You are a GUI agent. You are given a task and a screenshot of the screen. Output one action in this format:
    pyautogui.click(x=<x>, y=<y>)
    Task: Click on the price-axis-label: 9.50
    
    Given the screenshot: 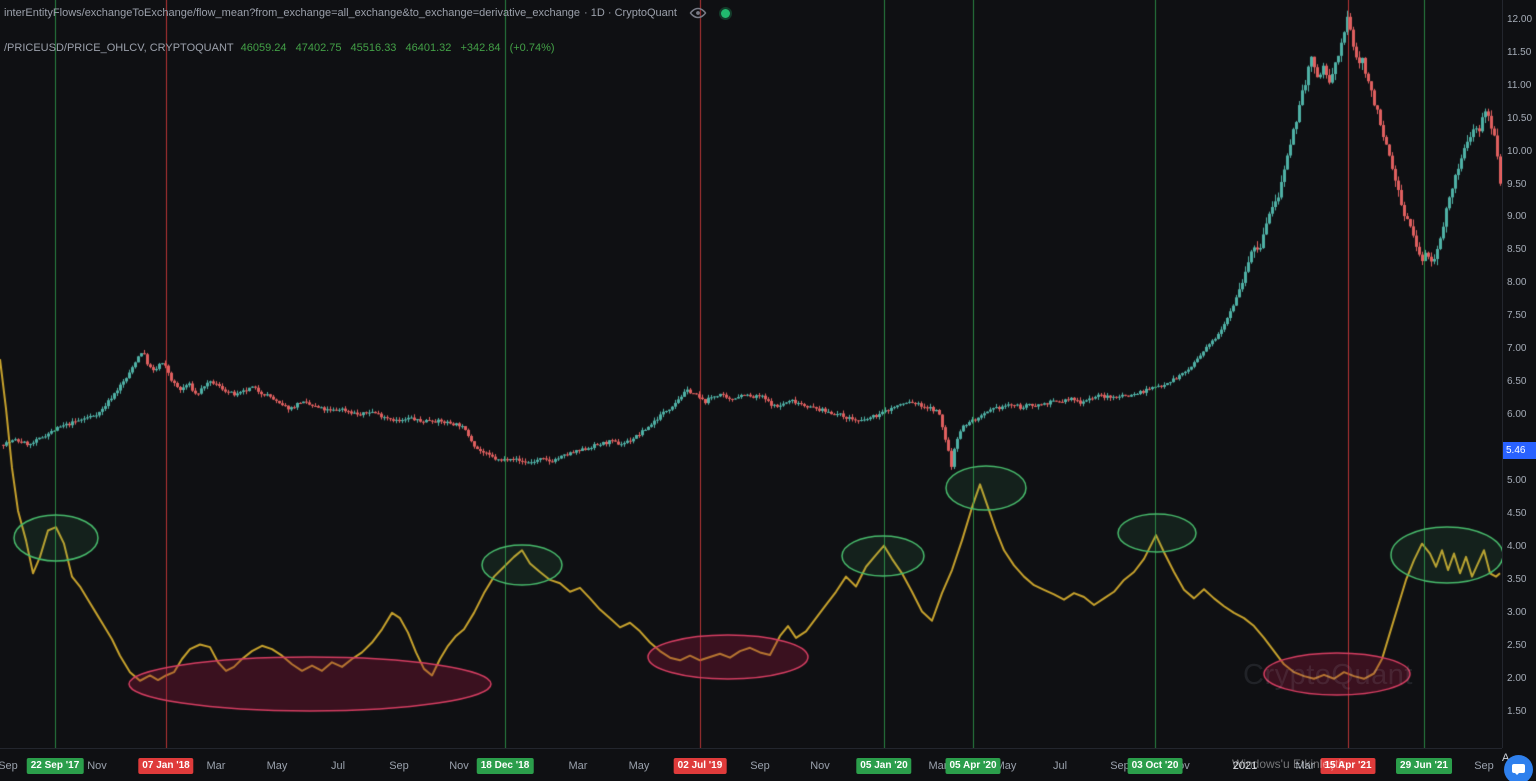 What is the action you would take?
    pyautogui.click(x=1517, y=184)
    